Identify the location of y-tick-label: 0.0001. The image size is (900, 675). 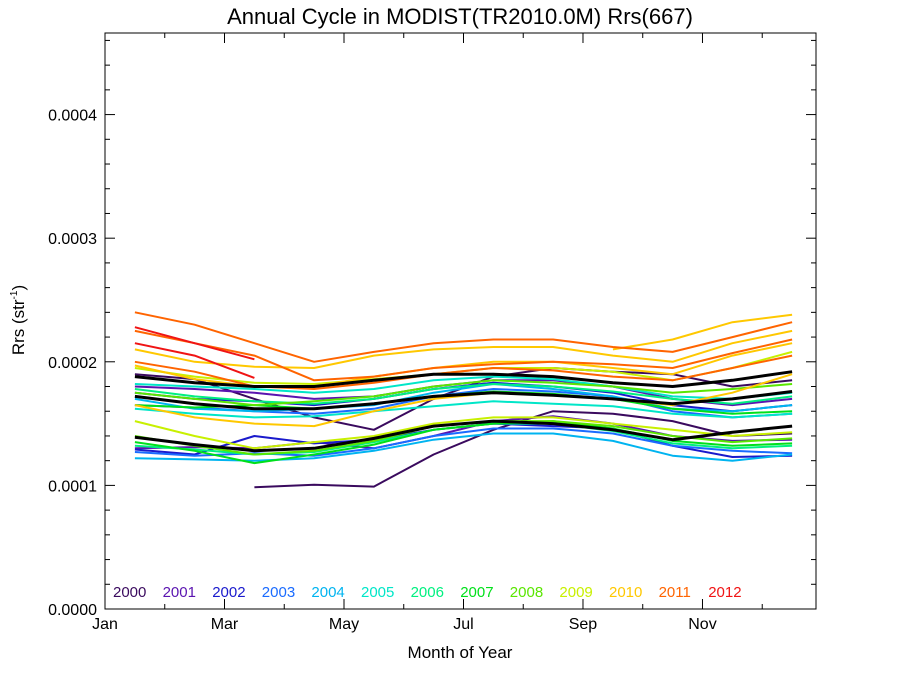
(72, 486).